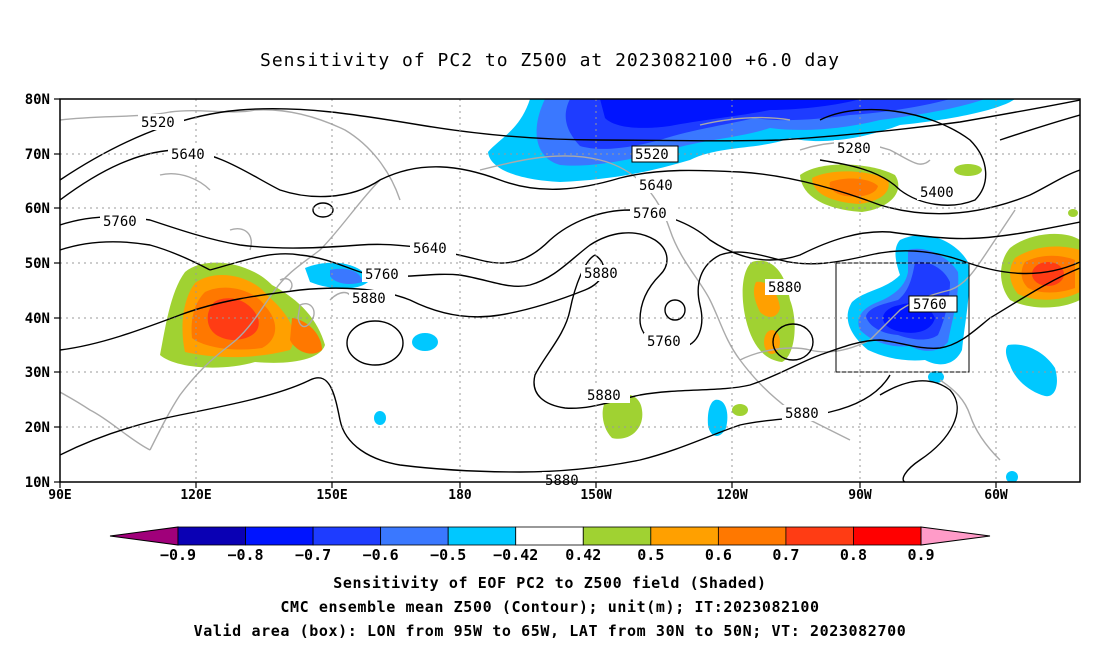  I want to click on colorbar-tick-label: 0.9, so click(920, 555).